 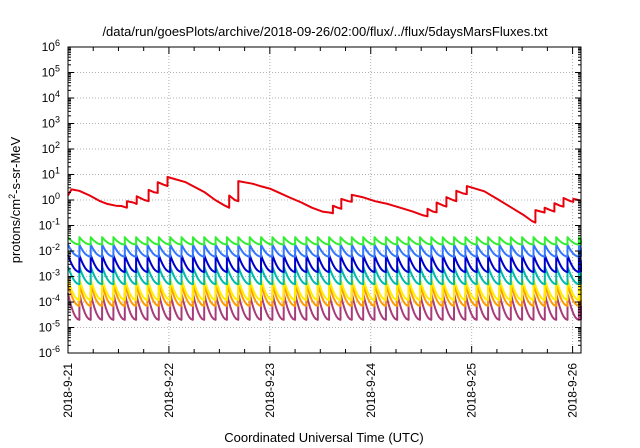 I want to click on y-axis-label-sup: 2, so click(x=12, y=196).